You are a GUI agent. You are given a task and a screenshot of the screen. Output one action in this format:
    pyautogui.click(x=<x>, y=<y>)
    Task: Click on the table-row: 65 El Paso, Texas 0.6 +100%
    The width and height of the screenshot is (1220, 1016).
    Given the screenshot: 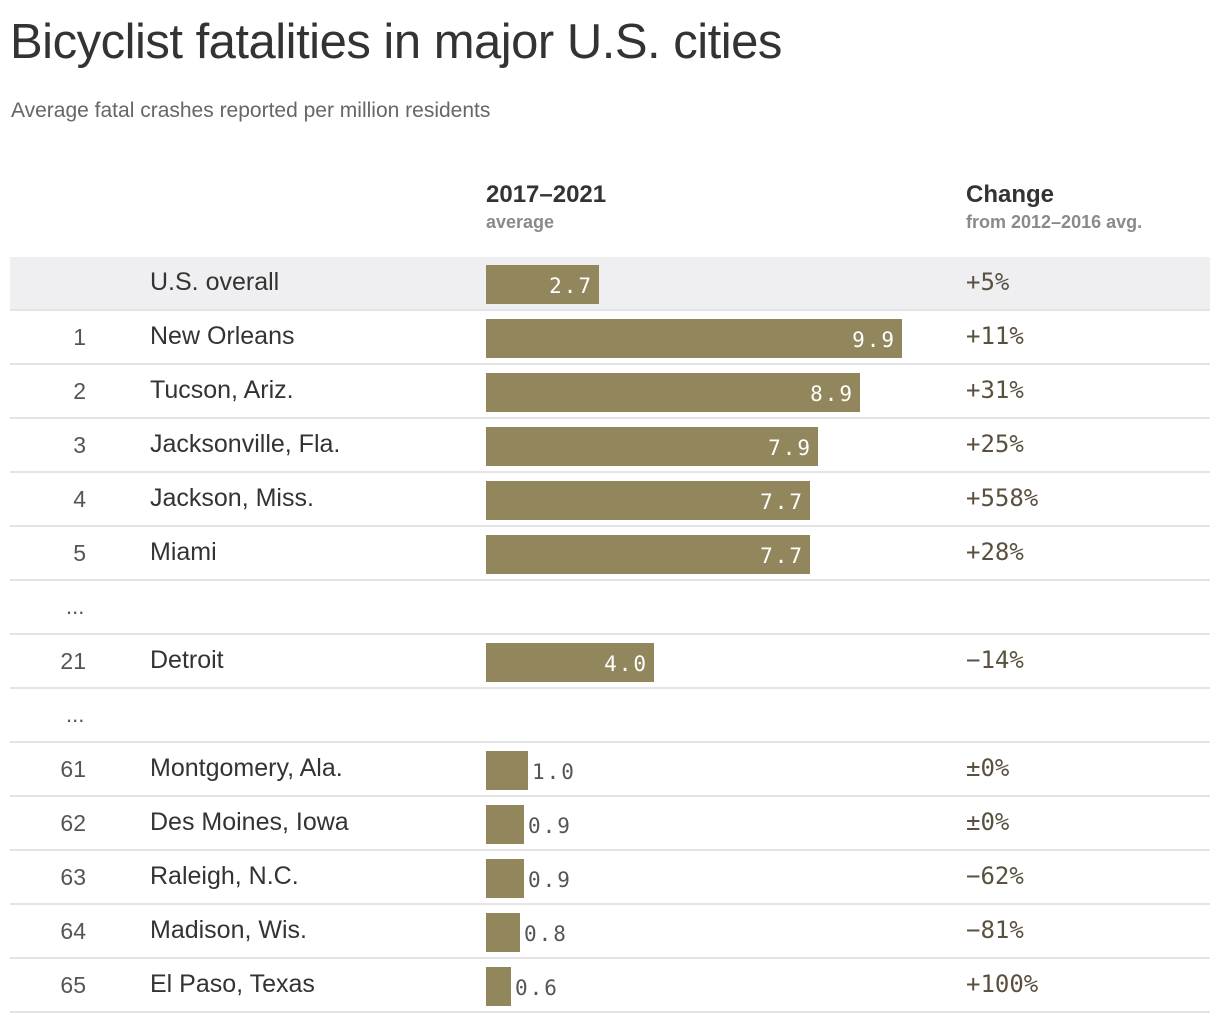 What is the action you would take?
    pyautogui.click(x=610, y=986)
    